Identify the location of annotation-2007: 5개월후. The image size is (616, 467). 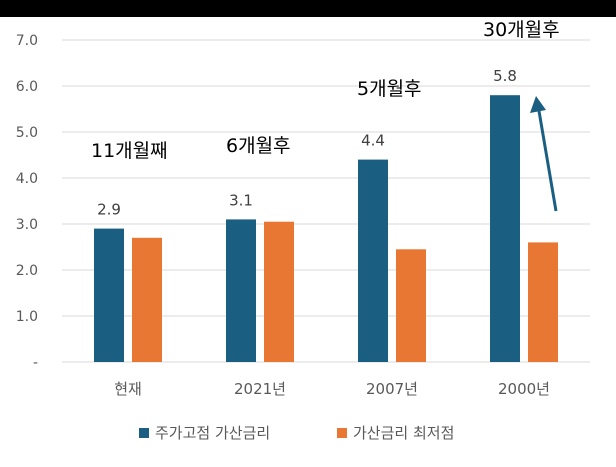
(389, 89).